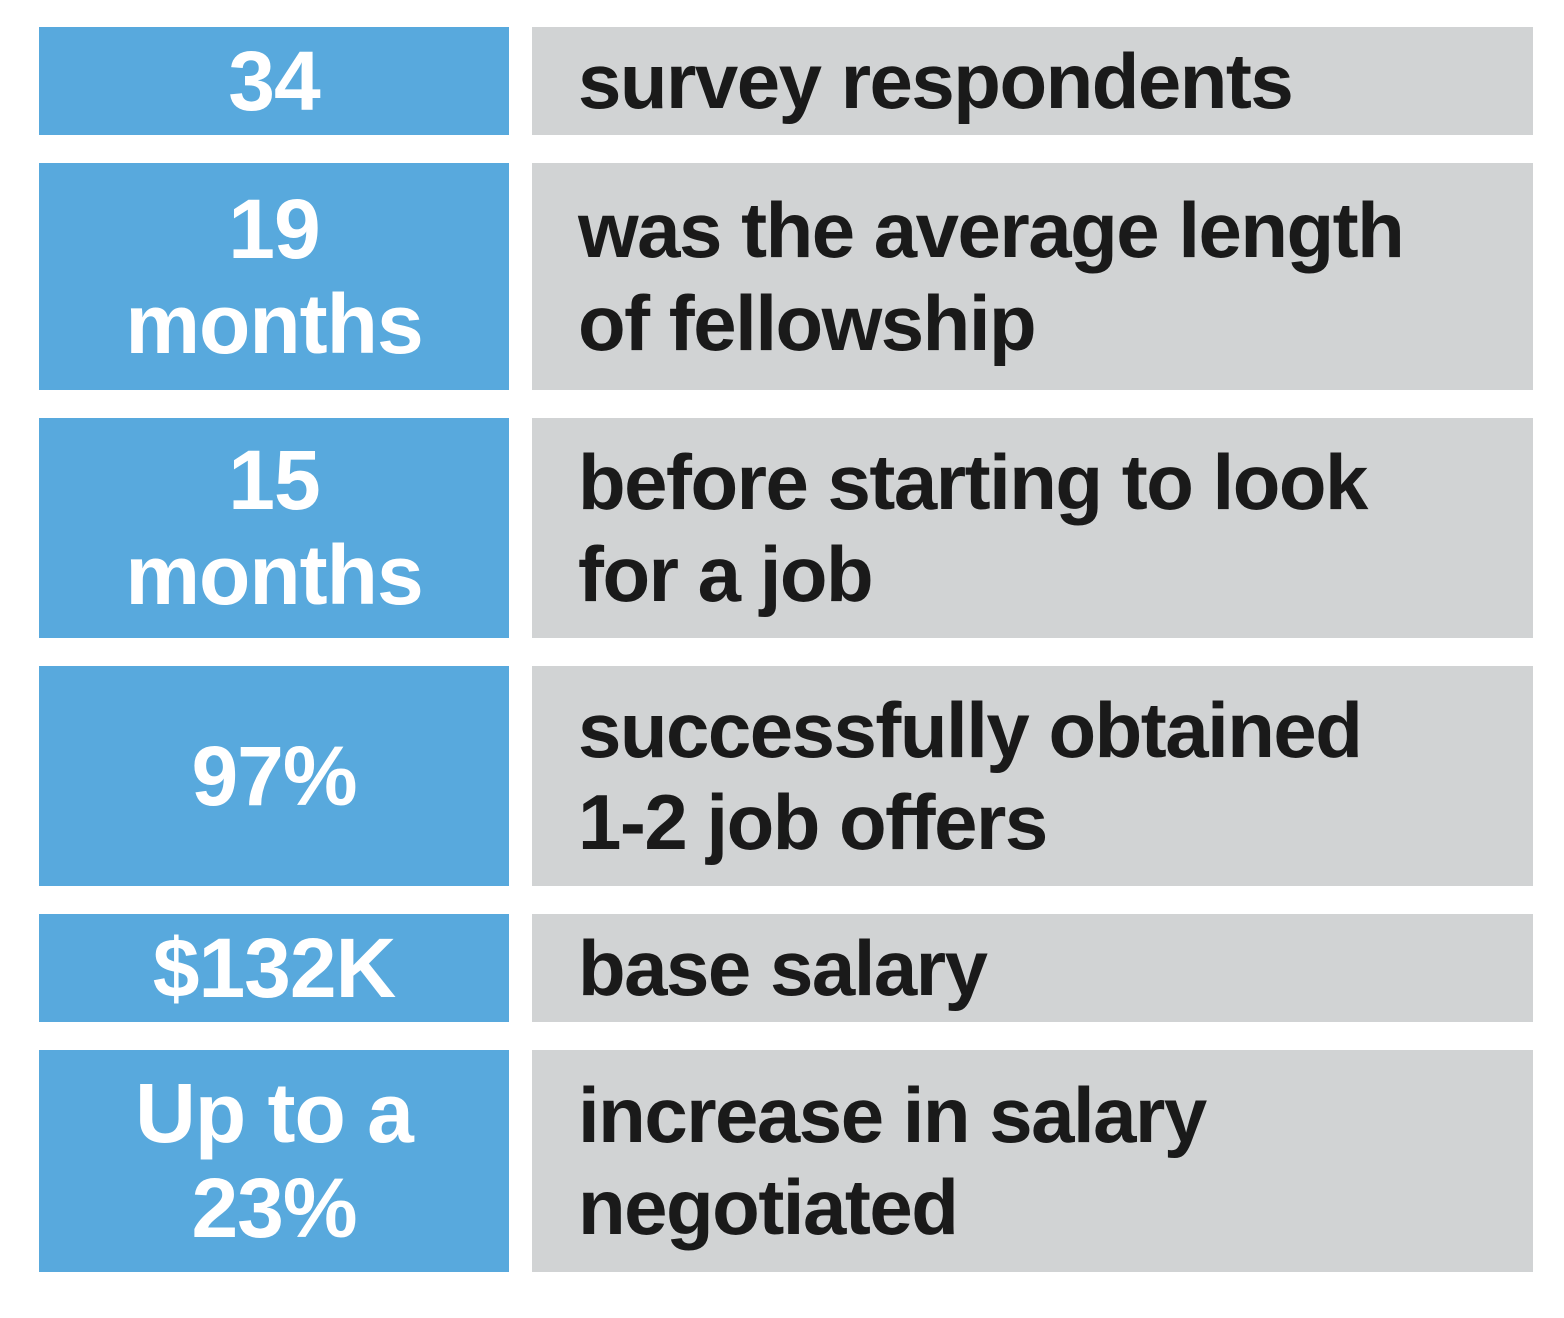  What do you see at coordinates (274, 968) in the screenshot?
I see `stat-value: $132K` at bounding box center [274, 968].